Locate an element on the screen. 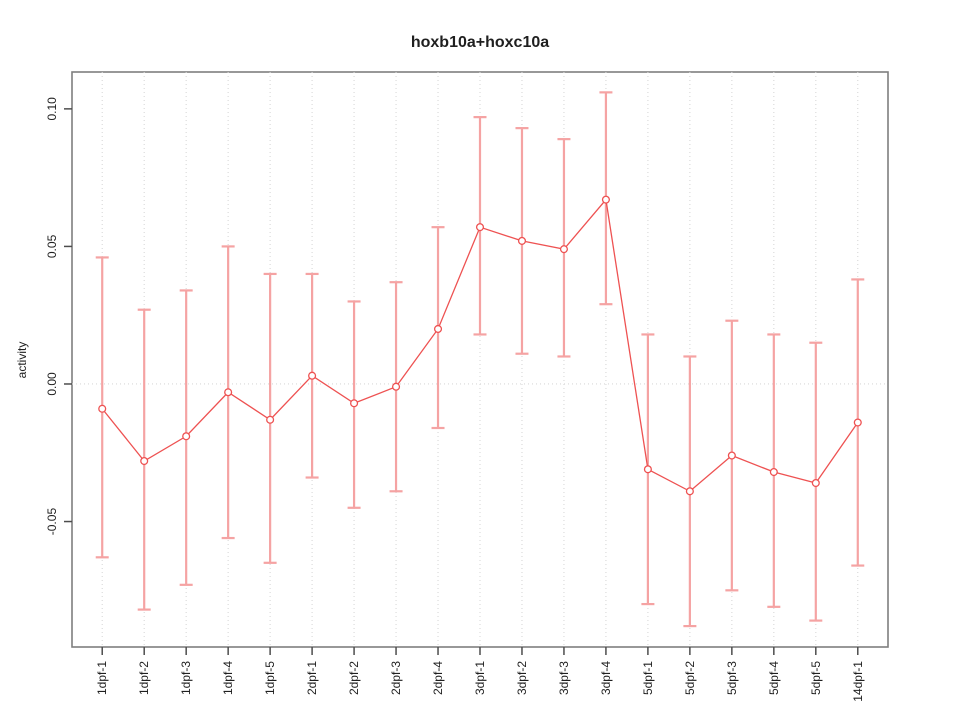 The height and width of the screenshot is (720, 960). x-tick-label: 1dpf-4 is located at coordinates (228, 678).